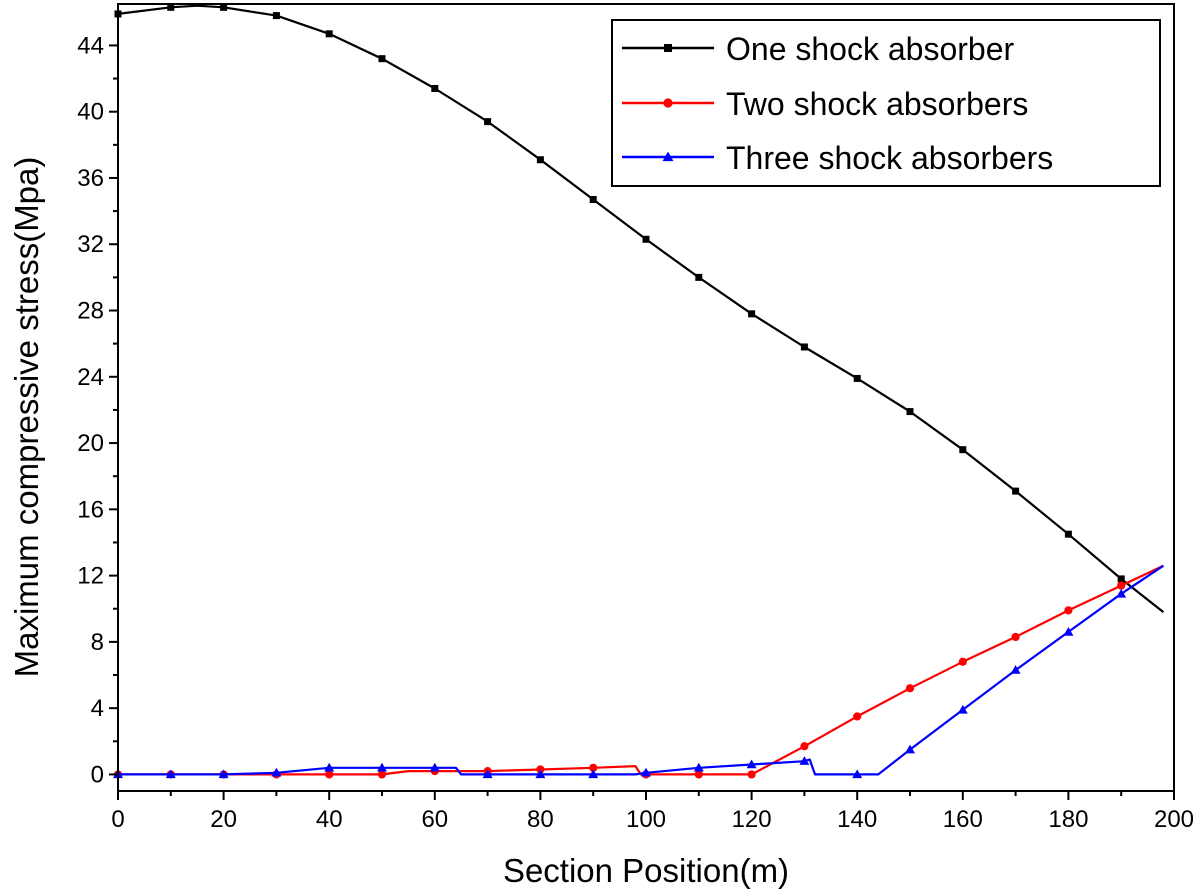 The width and height of the screenshot is (1200, 894). Describe the element at coordinates (434, 819) in the screenshot. I see `x-tick-label-60: 60` at that location.